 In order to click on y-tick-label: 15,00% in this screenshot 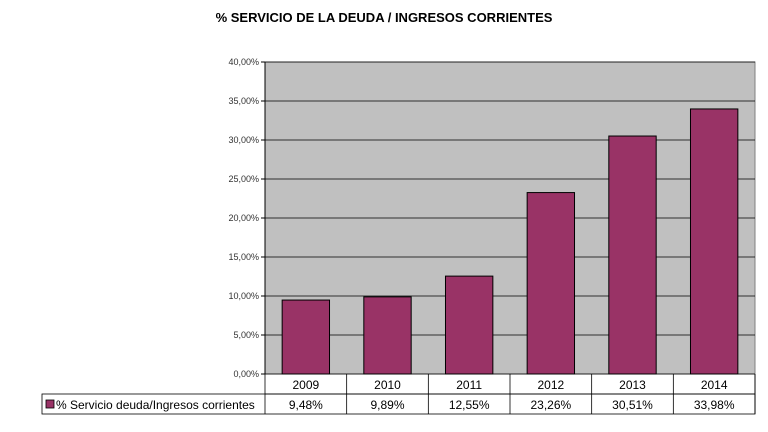, I will do `click(243, 257)`.